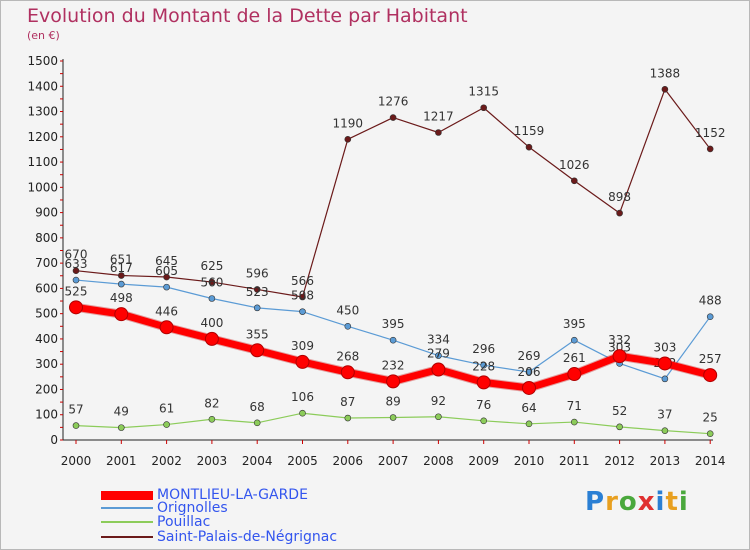 The width and height of the screenshot is (750, 550). I want to click on data-label: 625, so click(211, 266).